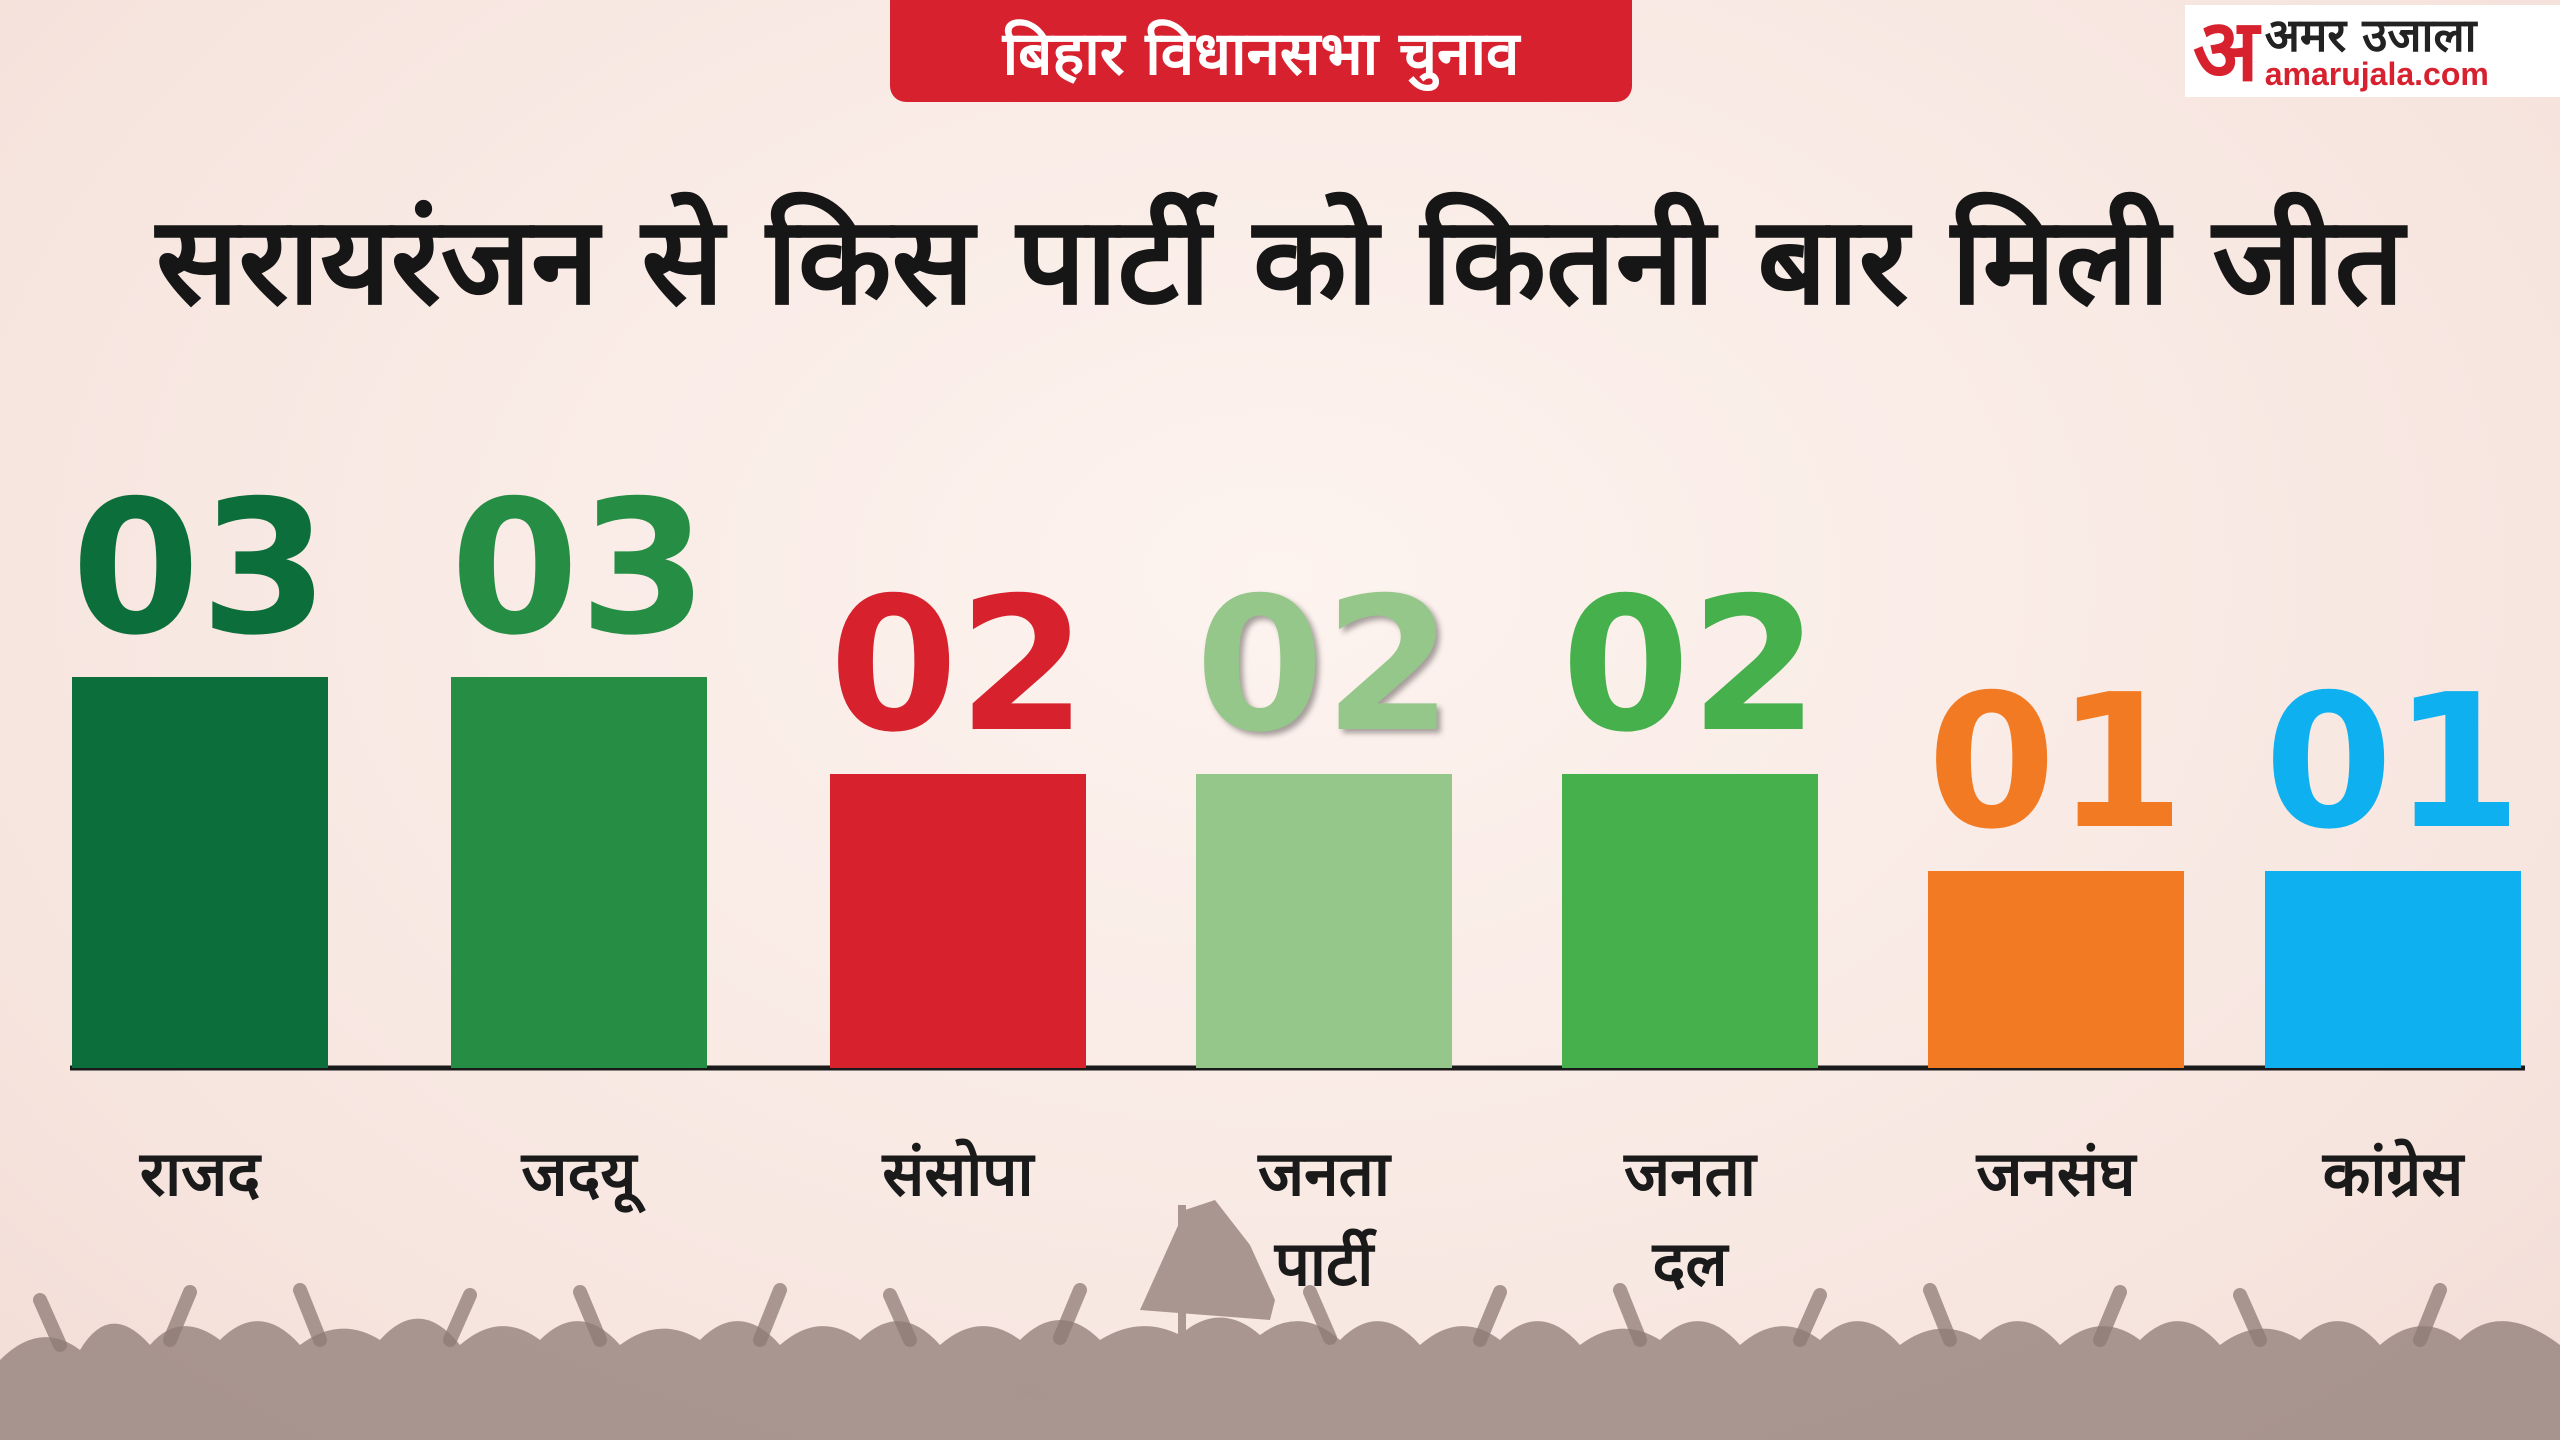 This screenshot has width=2560, height=1440. I want to click on value-label-2: 02, so click(957, 665).